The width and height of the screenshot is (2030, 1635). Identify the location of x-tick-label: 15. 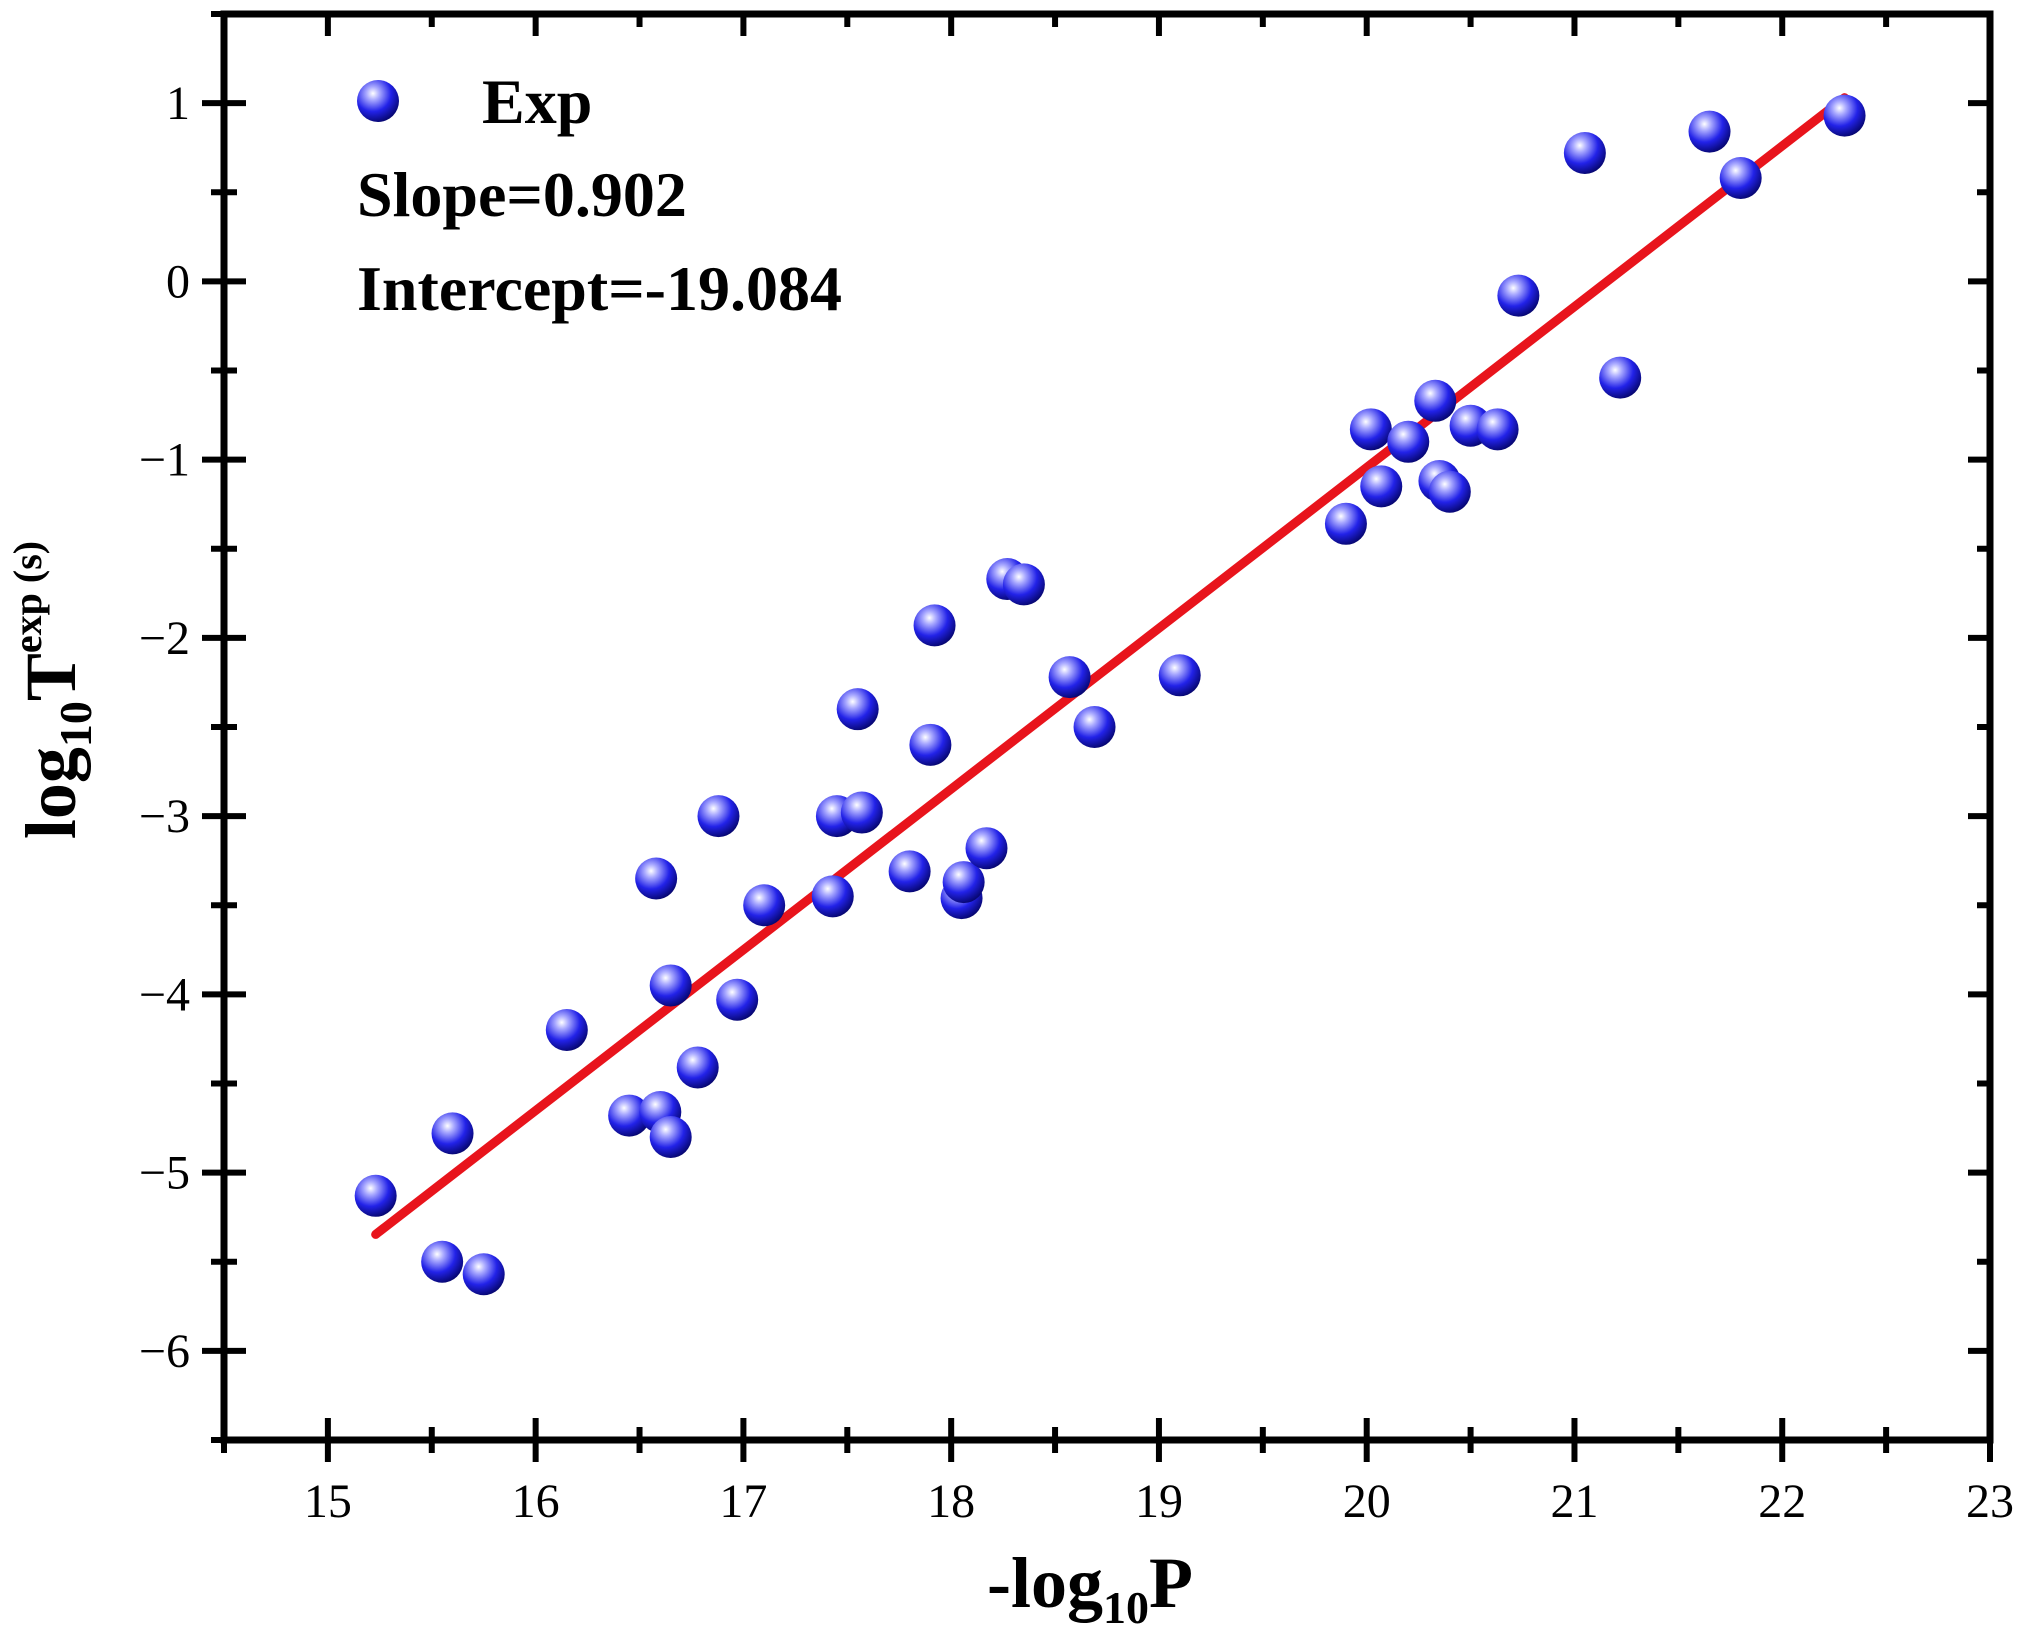
(328, 1501).